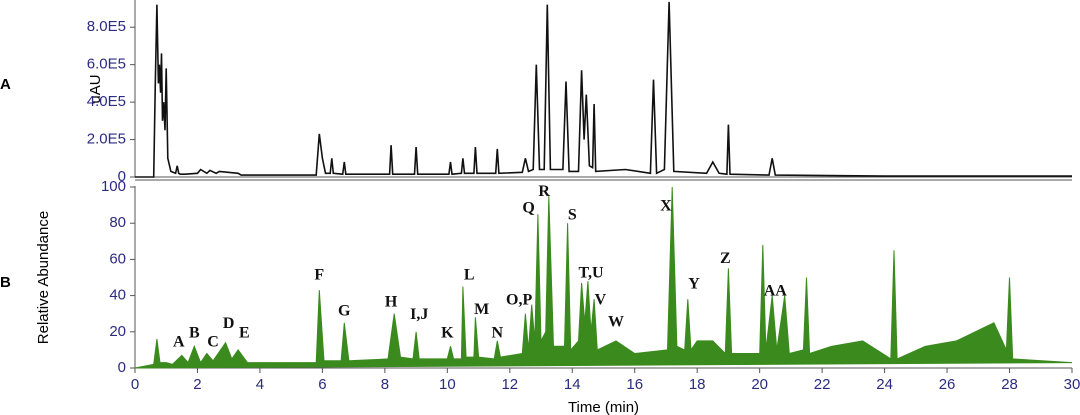  I want to click on x-tick-label: 12, so click(509, 384).